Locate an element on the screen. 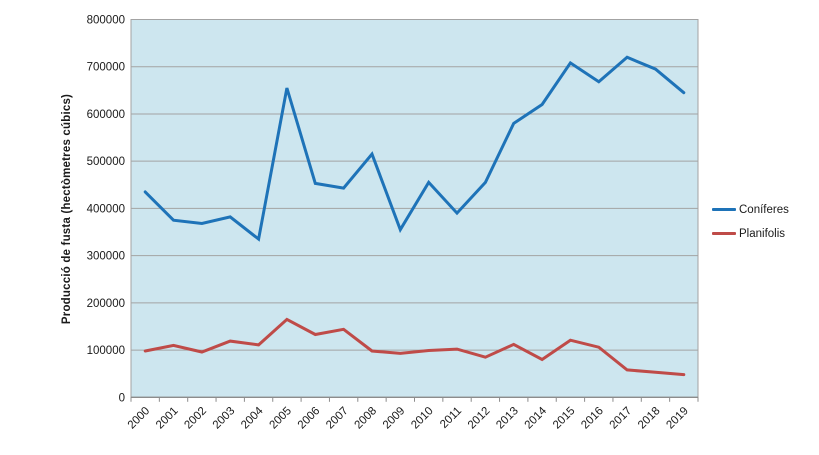 The image size is (819, 455). y-tick-label: 200000 is located at coordinates (106, 304).